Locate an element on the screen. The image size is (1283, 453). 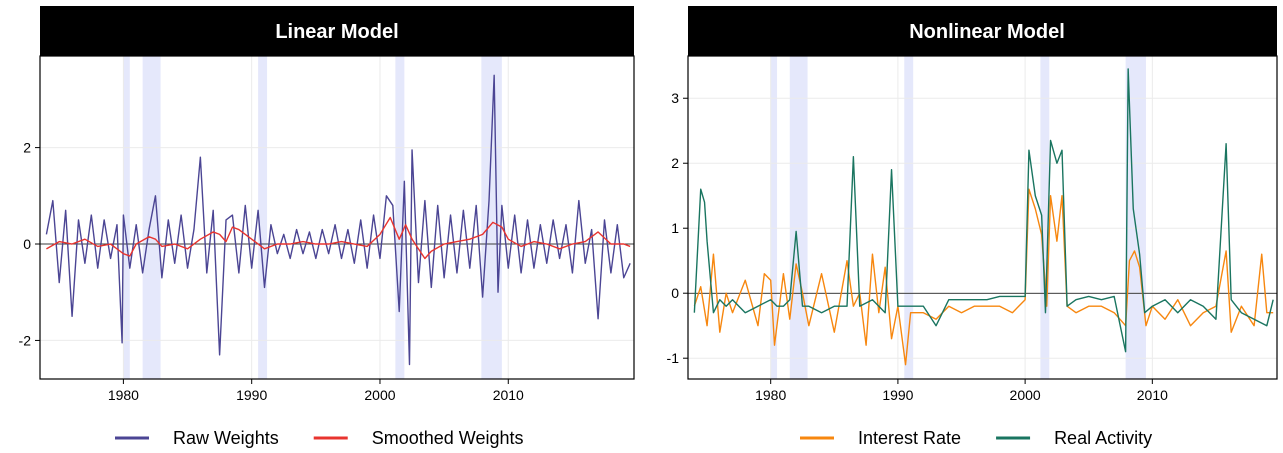
interest-rate-legend-label: Interest Rate is located at coordinates (909, 438).